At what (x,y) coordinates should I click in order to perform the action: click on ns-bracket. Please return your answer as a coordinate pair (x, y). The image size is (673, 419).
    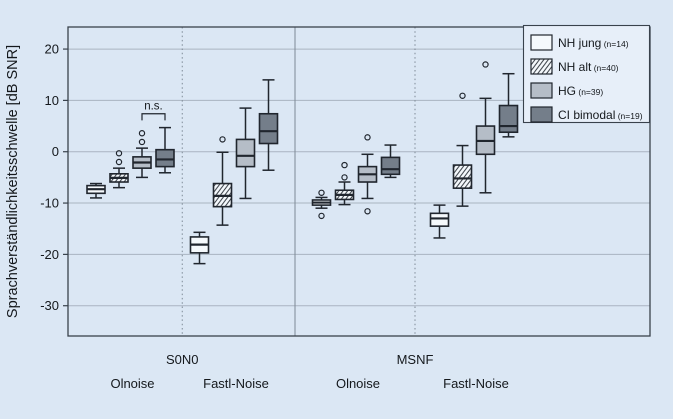
    Looking at the image, I should click on (153, 117).